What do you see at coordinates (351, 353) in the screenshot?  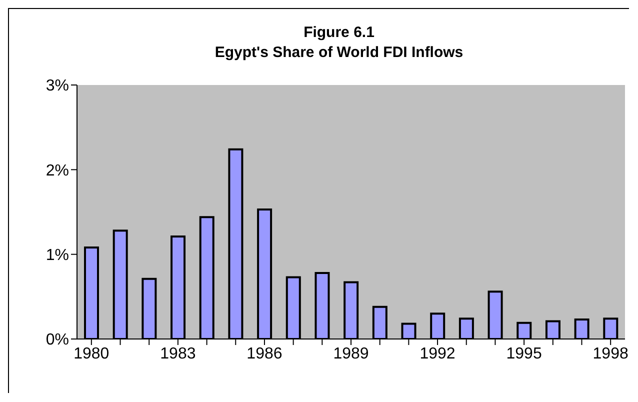 I see `x-tick-label: 1989` at bounding box center [351, 353].